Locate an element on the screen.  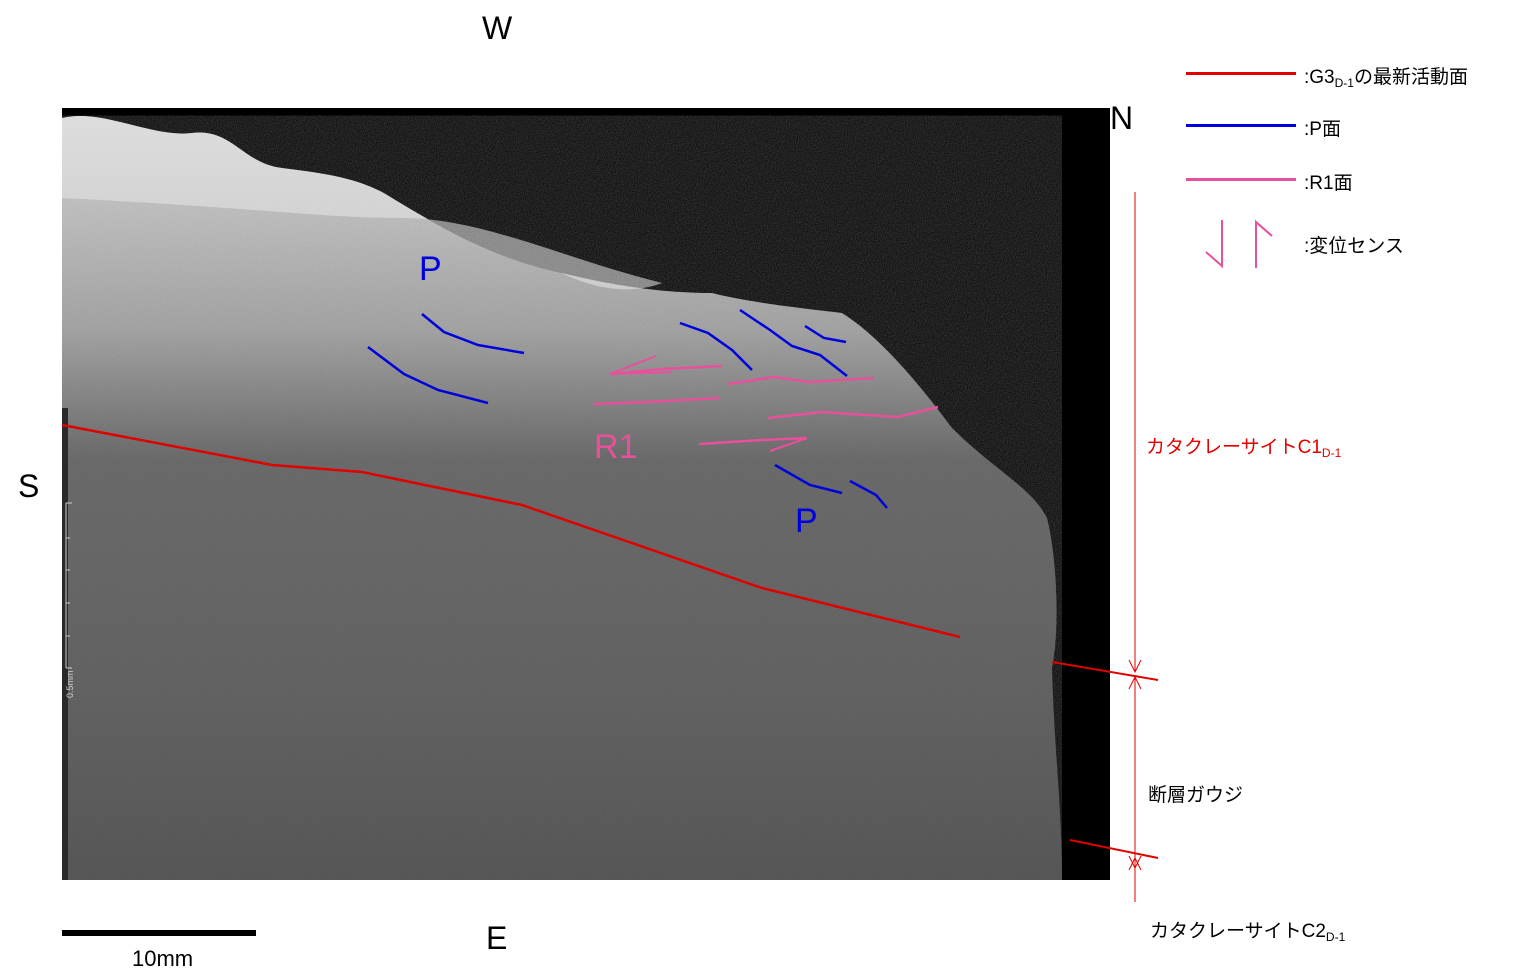
cataclasite-c2-label: カタクレーサイトC2D-1 is located at coordinates (1248, 932).